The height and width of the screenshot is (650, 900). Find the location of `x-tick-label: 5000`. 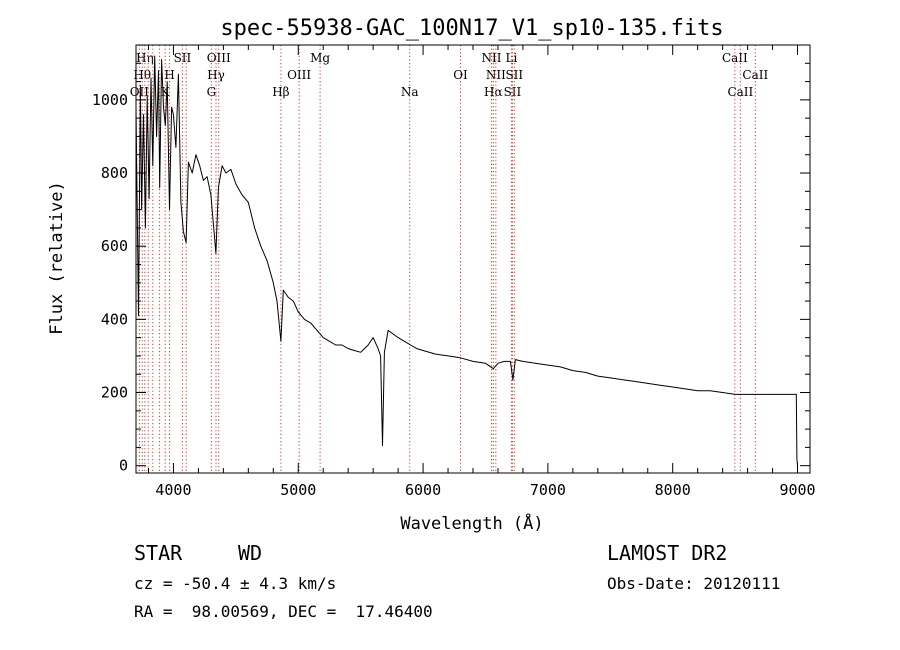

x-tick-label: 5000 is located at coordinates (298, 490).